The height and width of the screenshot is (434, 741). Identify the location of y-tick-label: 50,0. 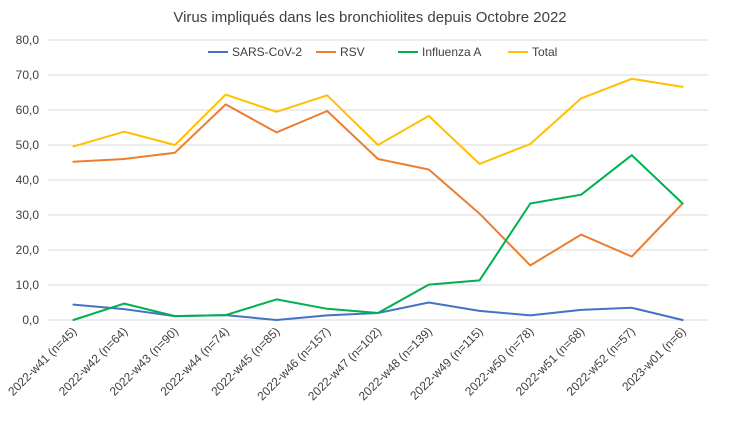
(28, 145).